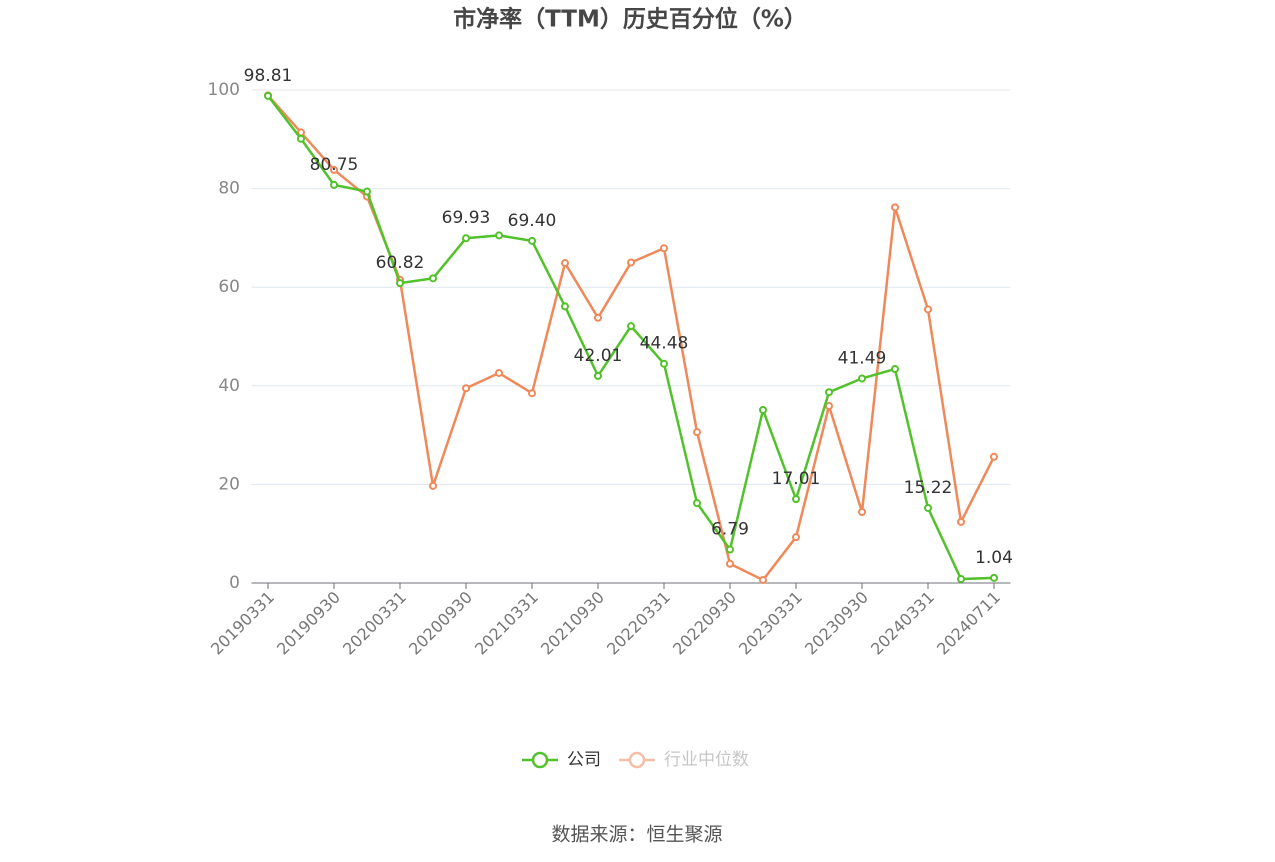  What do you see at coordinates (234, 583) in the screenshot?
I see `y-tick-label: 0` at bounding box center [234, 583].